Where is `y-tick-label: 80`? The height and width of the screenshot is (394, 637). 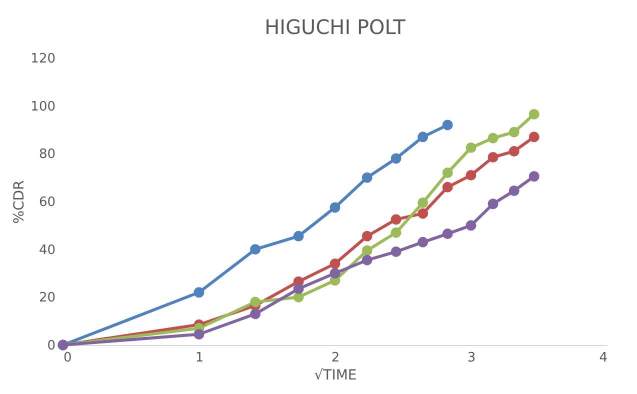 y-tick-label: 80 is located at coordinates (47, 154).